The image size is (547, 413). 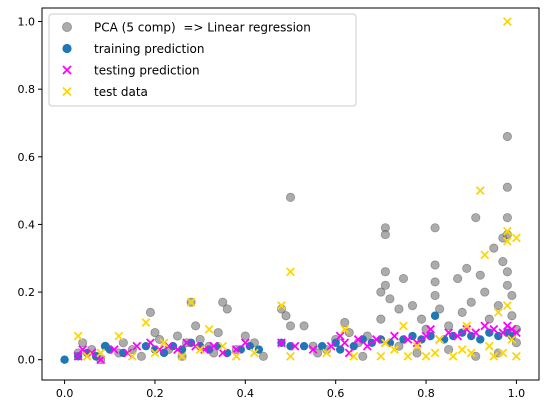 I want to click on y-tick-label: 0.6, so click(x=27, y=157).